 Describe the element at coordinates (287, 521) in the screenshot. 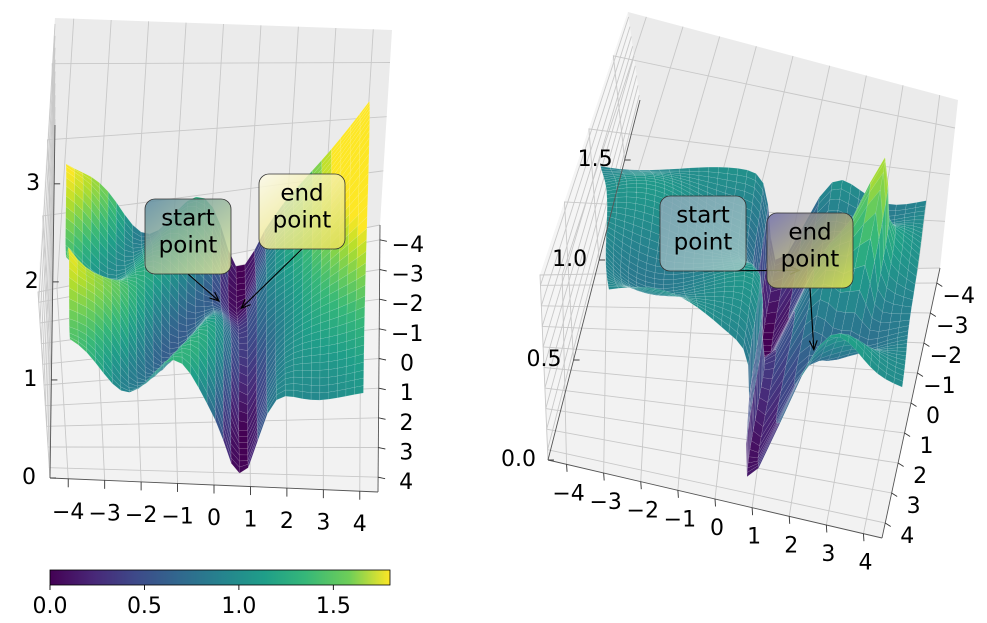

I see `x-tick-label: 2` at that location.